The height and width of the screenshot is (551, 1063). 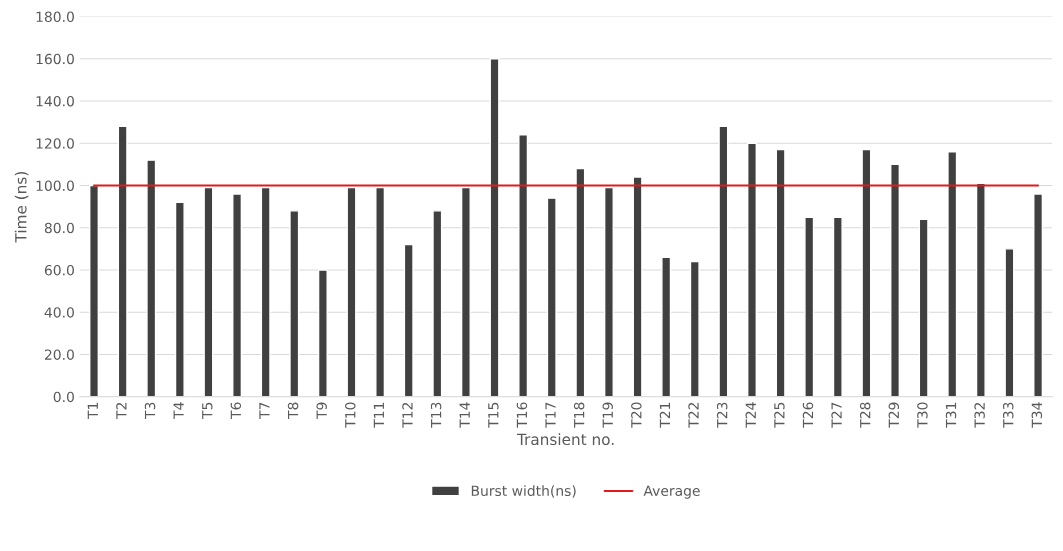 What do you see at coordinates (150, 410) in the screenshot?
I see `x-tick-label: T3` at bounding box center [150, 410].